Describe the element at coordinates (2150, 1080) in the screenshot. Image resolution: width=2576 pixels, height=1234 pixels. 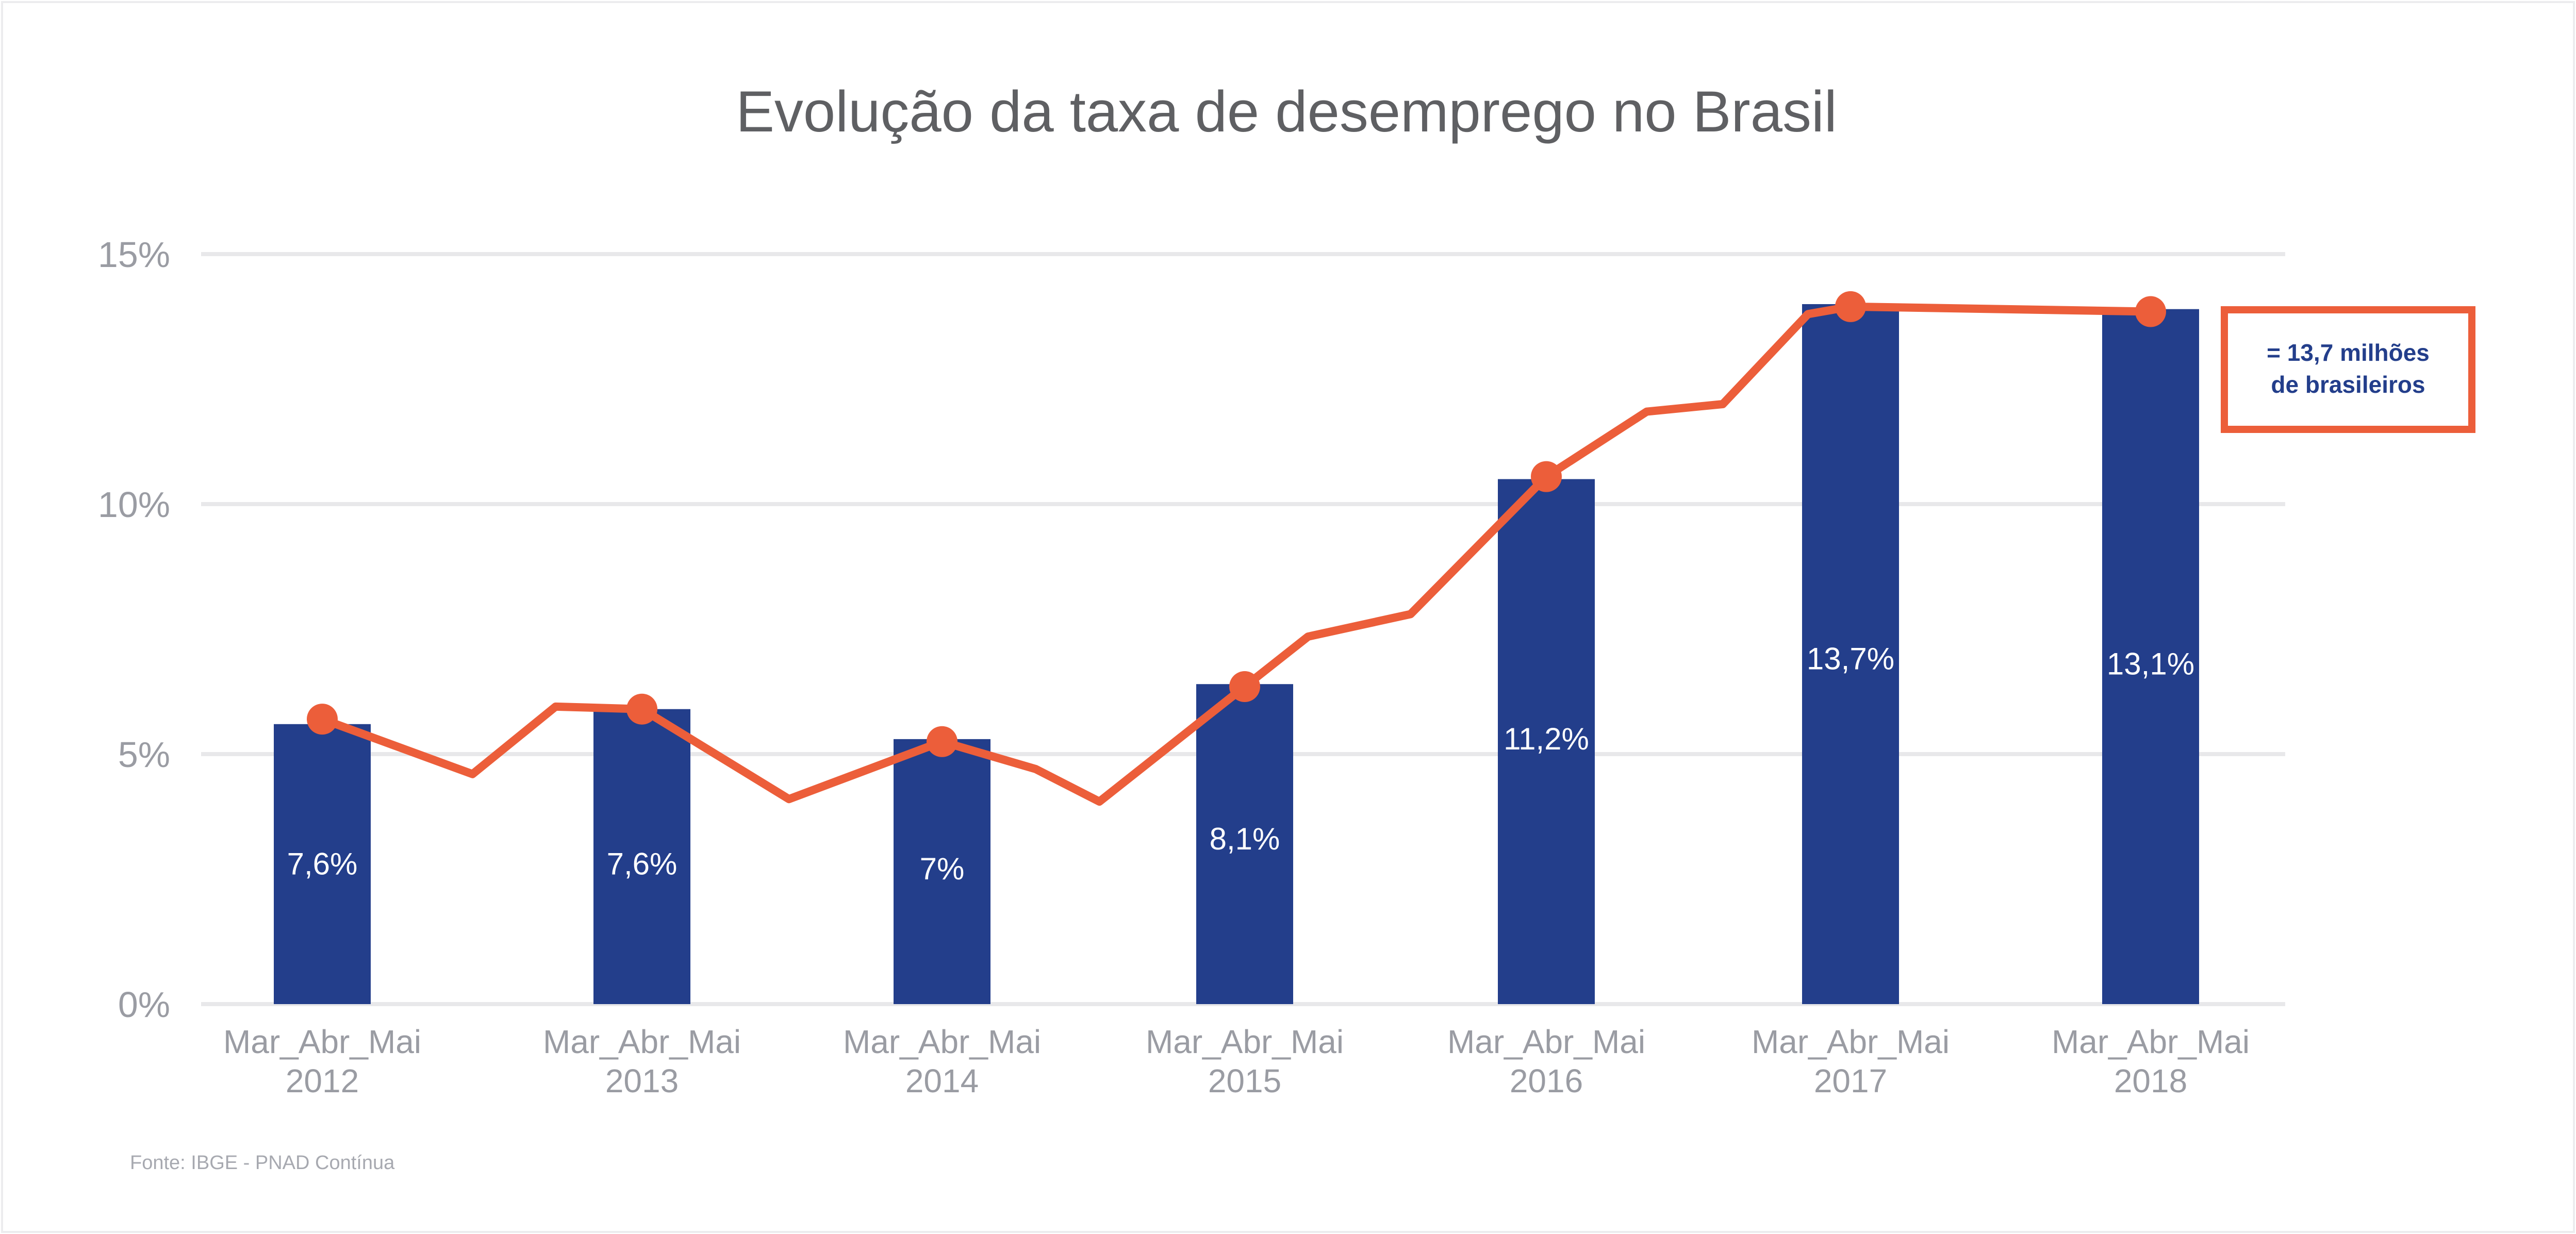
I see `x-tick-year: 2018` at that location.